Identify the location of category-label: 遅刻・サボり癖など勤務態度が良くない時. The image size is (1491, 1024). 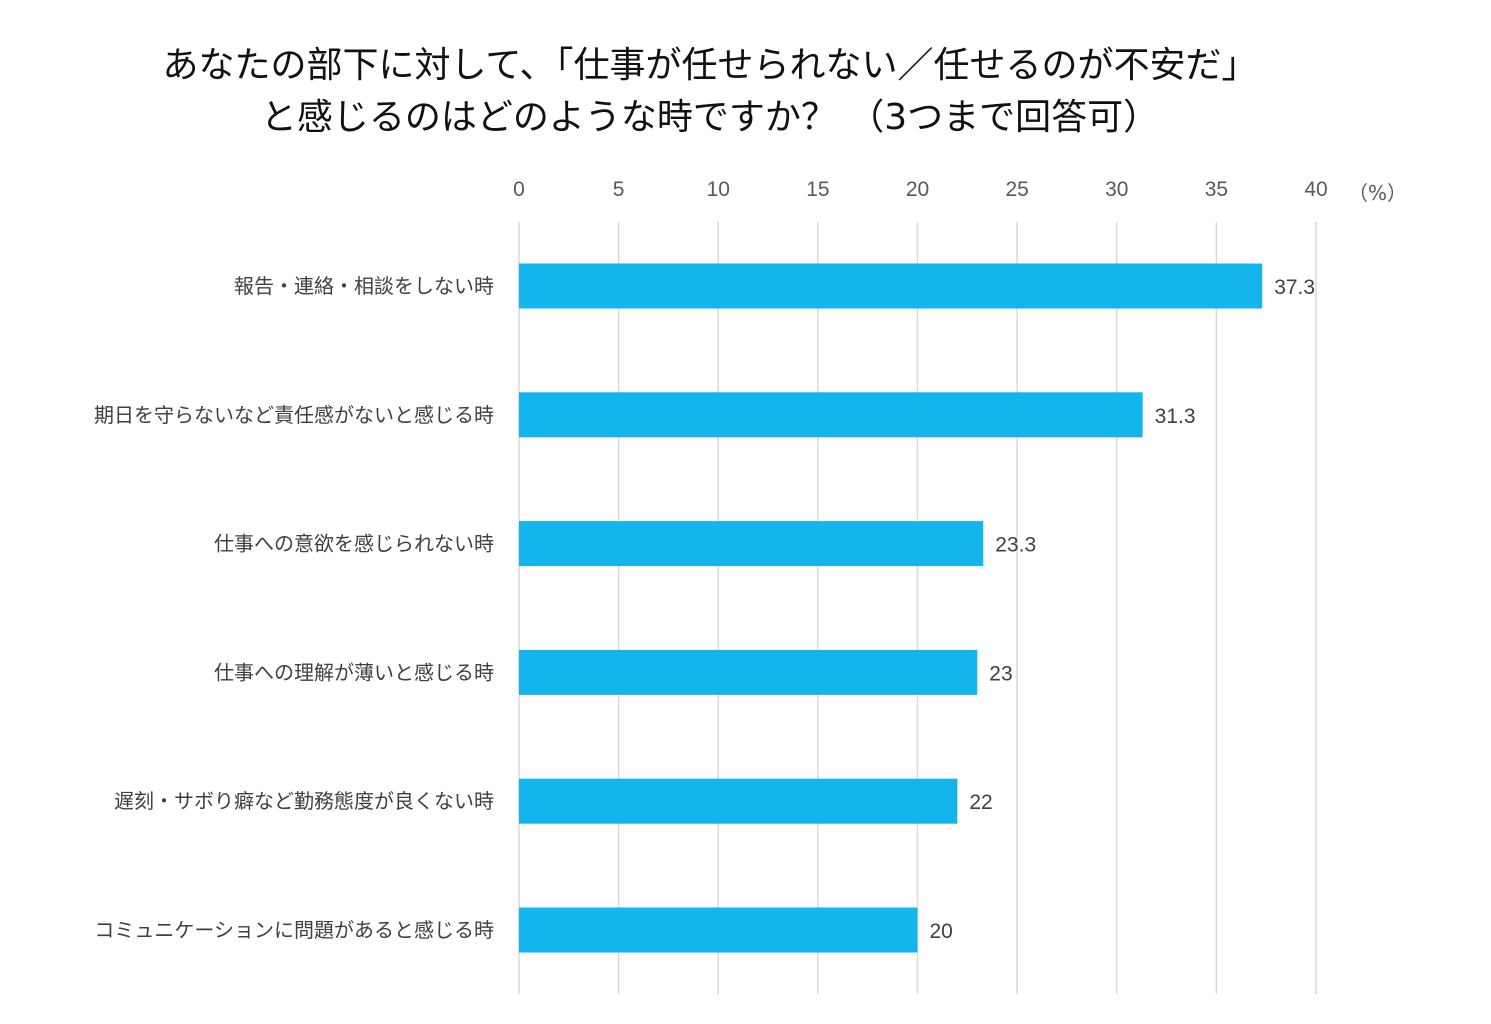
(304, 801).